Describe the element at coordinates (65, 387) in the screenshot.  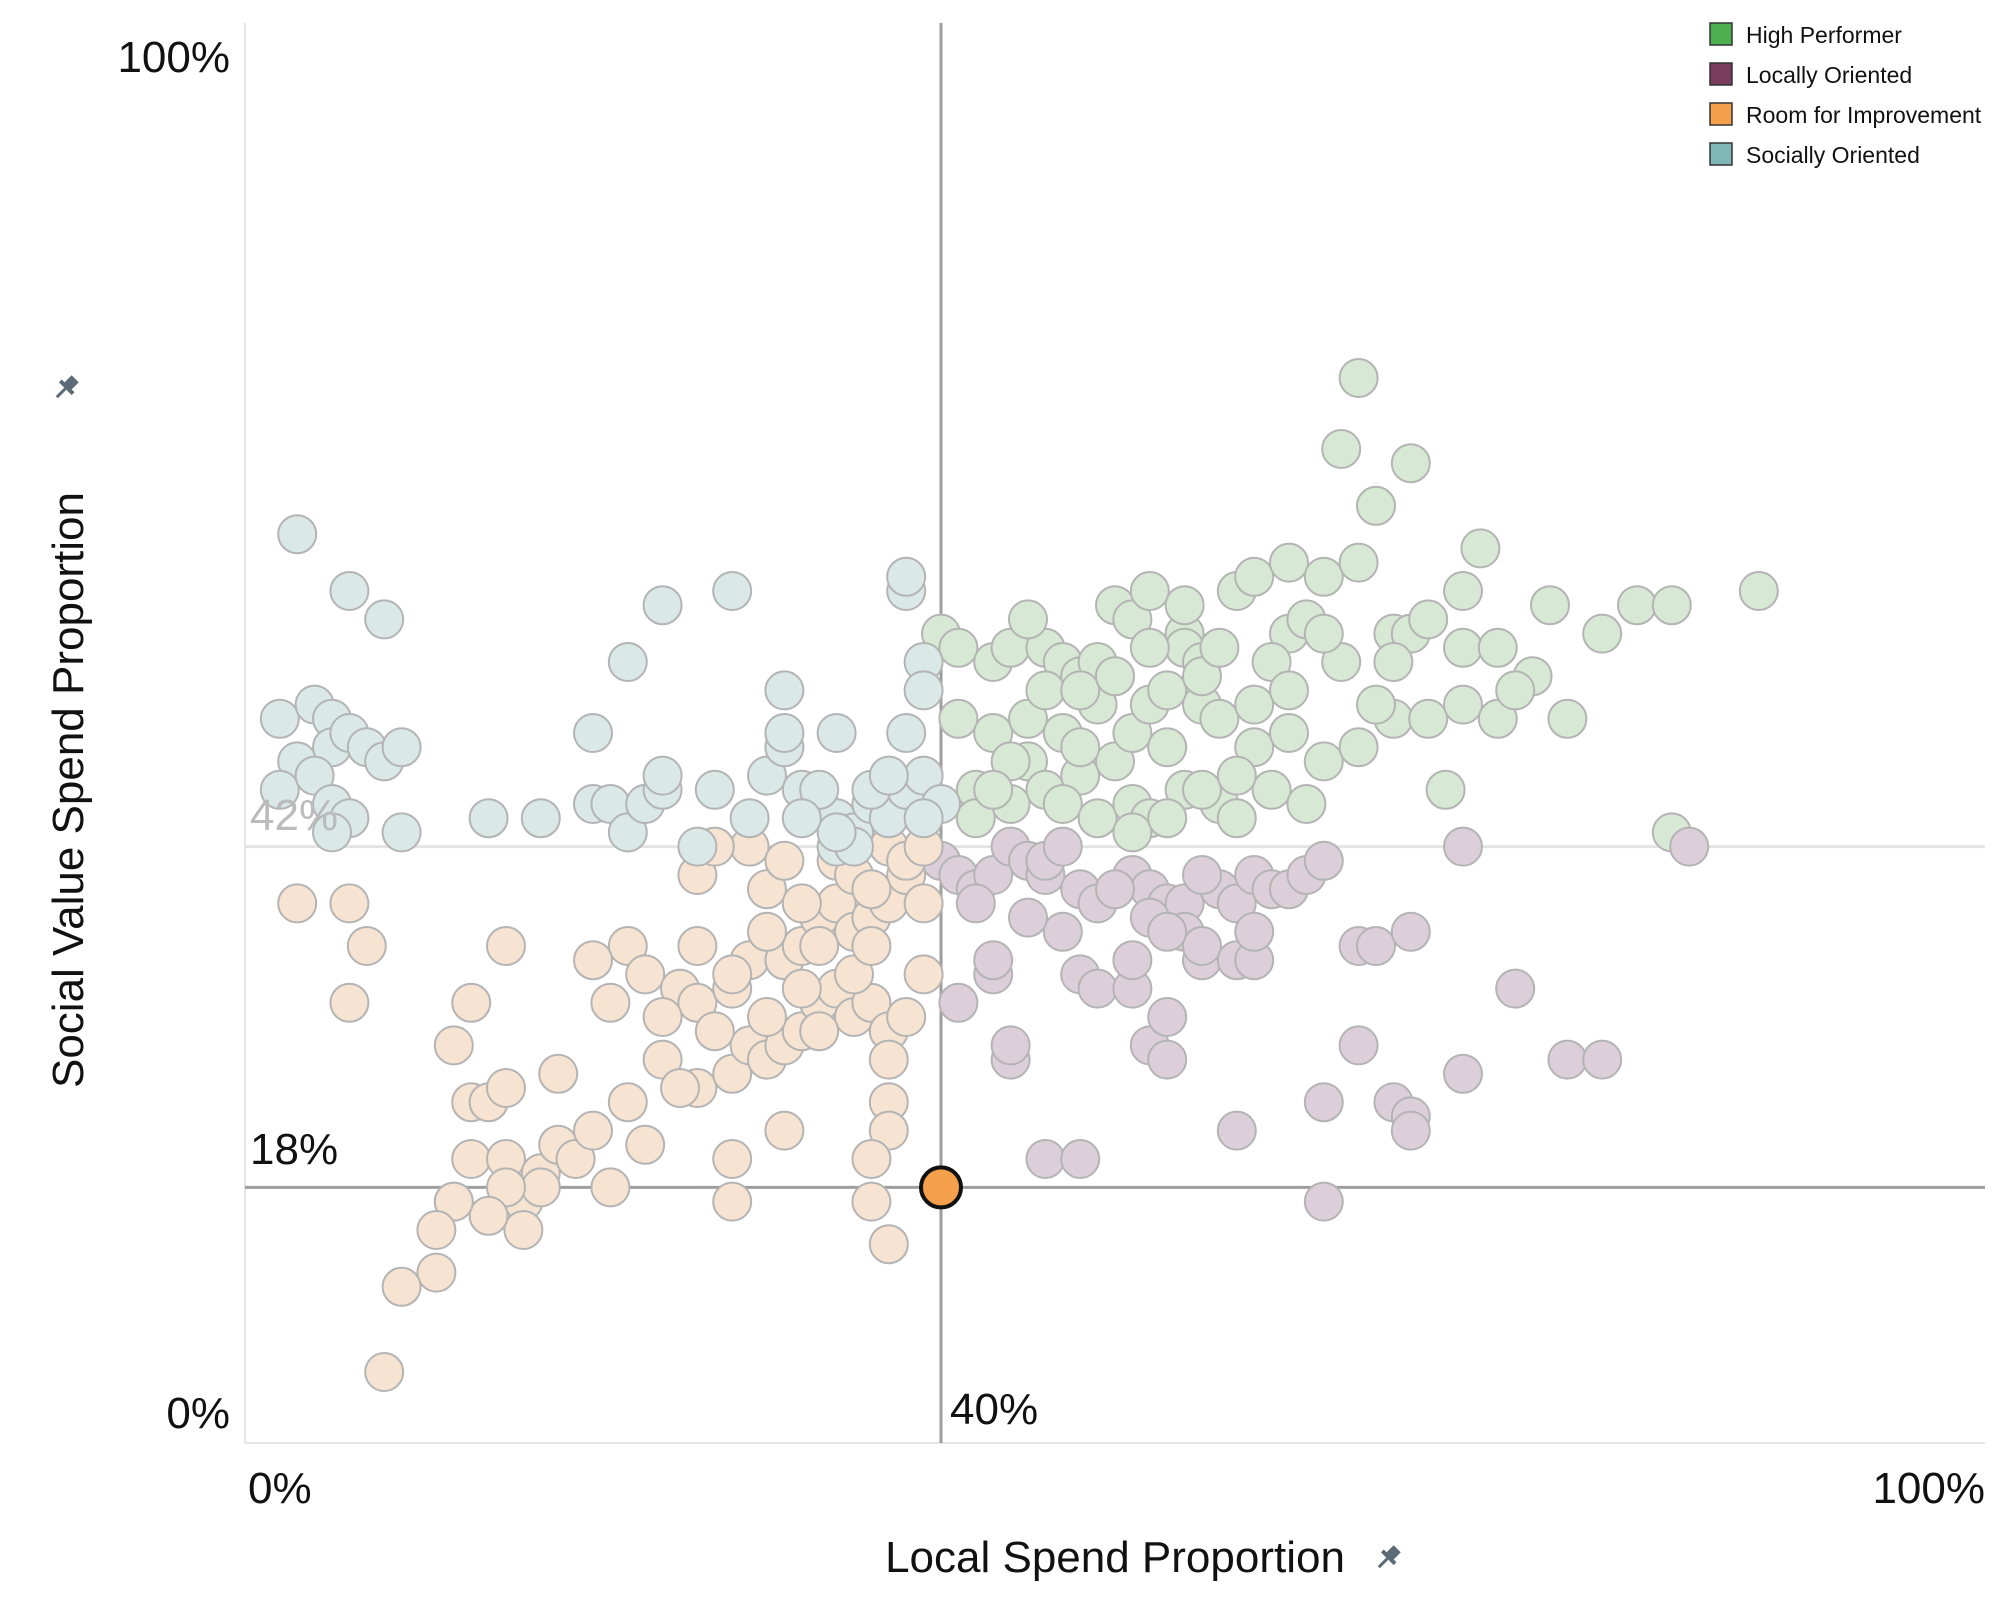
I see `y-axis-pin-icon` at that location.